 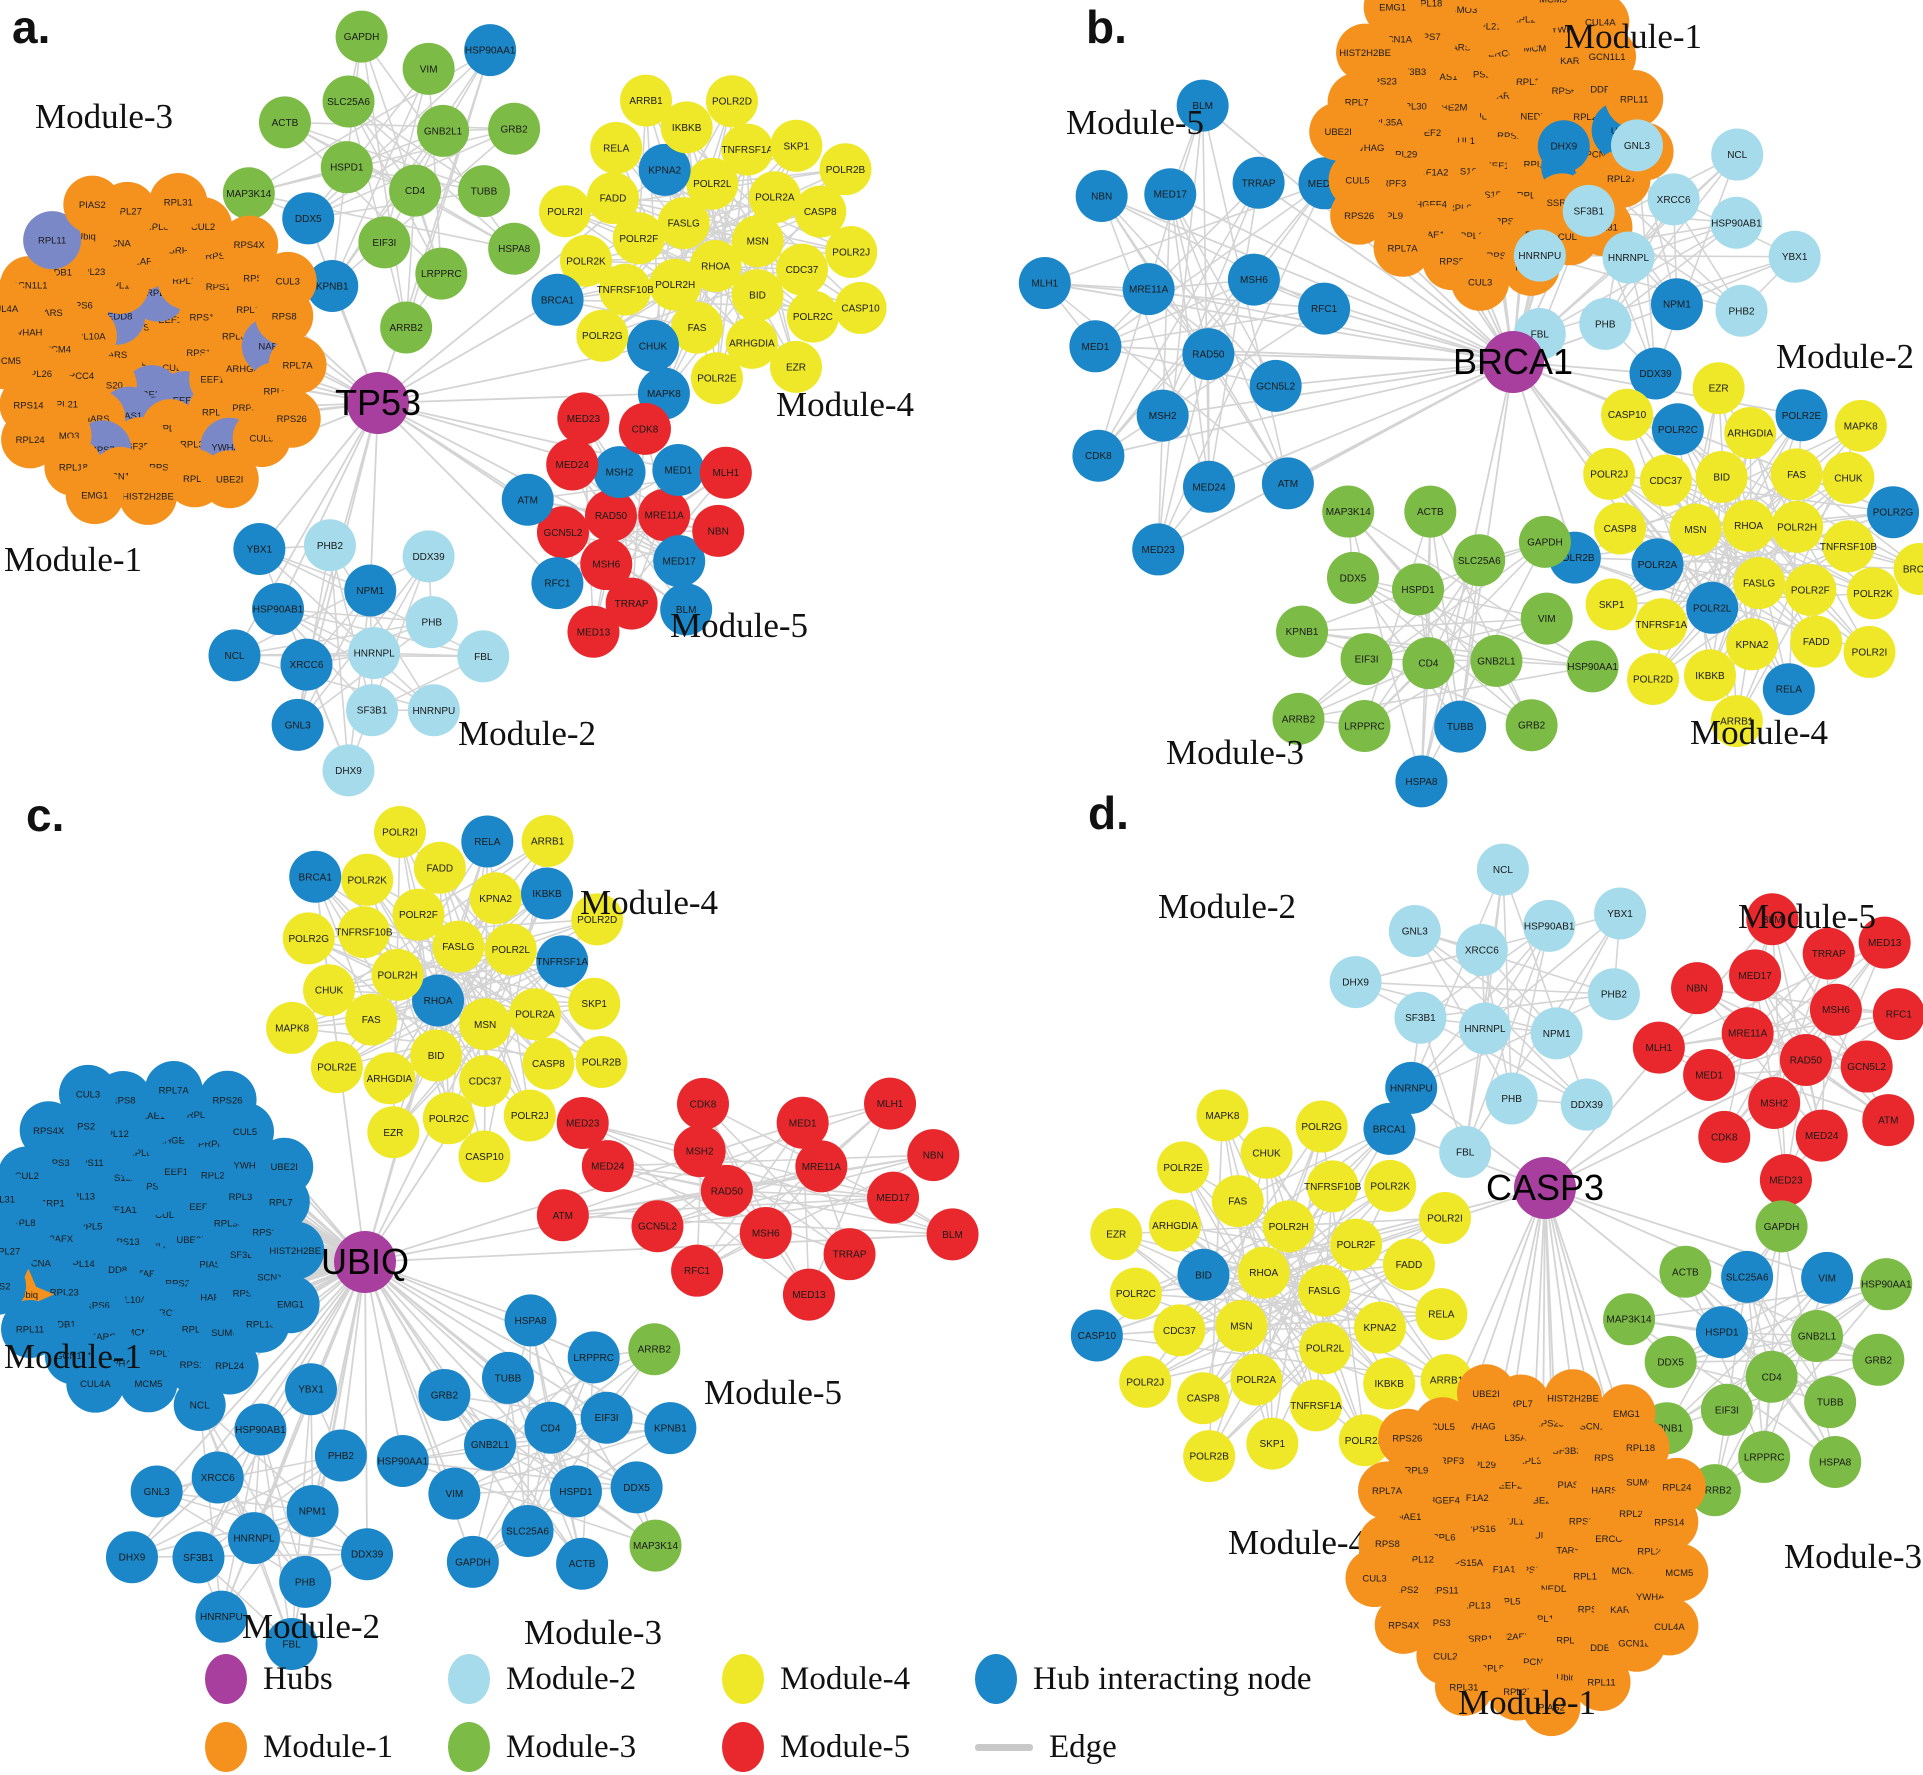 What do you see at coordinates (765, 1232) in the screenshot?
I see `node-MSH6` at bounding box center [765, 1232].